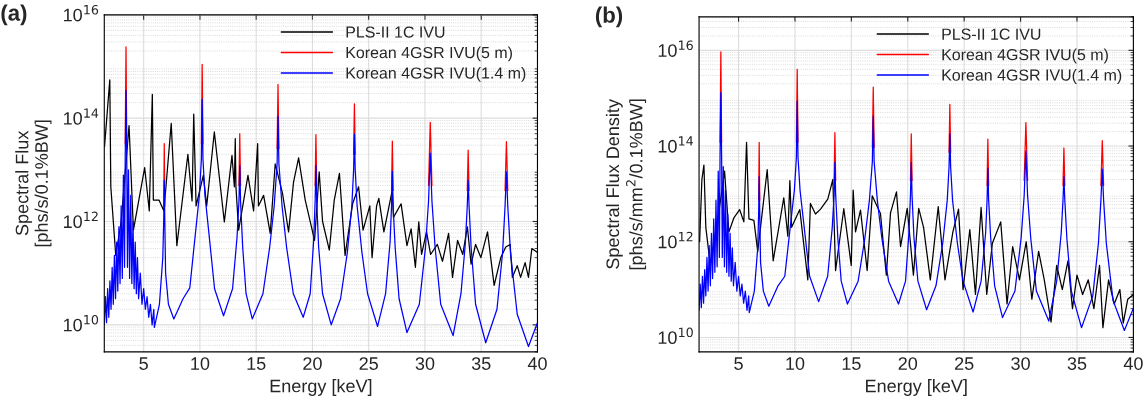 Image resolution: width=1146 pixels, height=412 pixels. Describe the element at coordinates (33, 183) in the screenshot. I see `y-axis-title: Spectral Flux [phs/s/0.1%BW]` at that location.